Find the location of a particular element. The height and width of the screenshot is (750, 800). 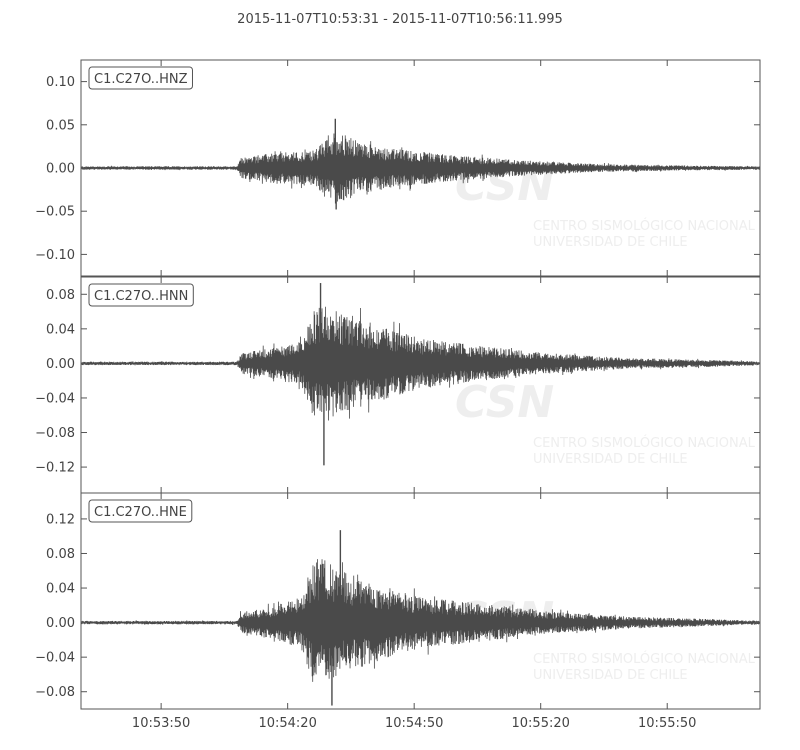

x-tick-label: 10:53:50 is located at coordinates (161, 723).